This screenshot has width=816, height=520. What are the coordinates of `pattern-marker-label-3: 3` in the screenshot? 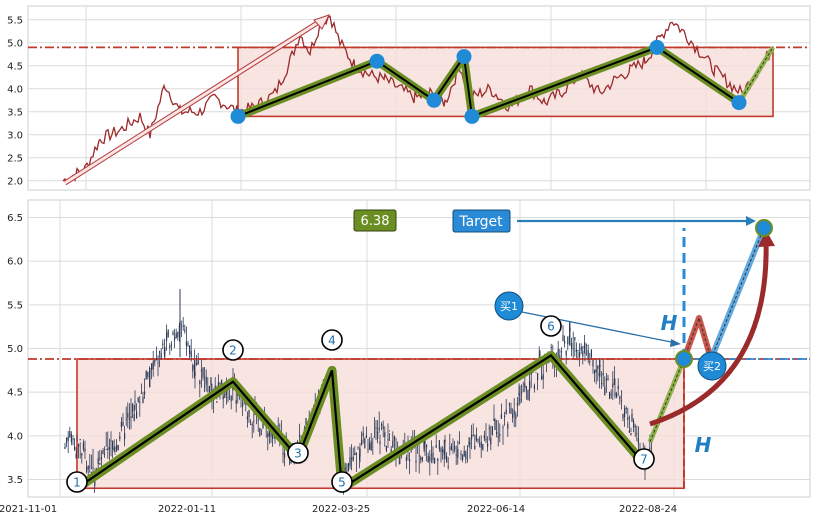 It's located at (298, 454).